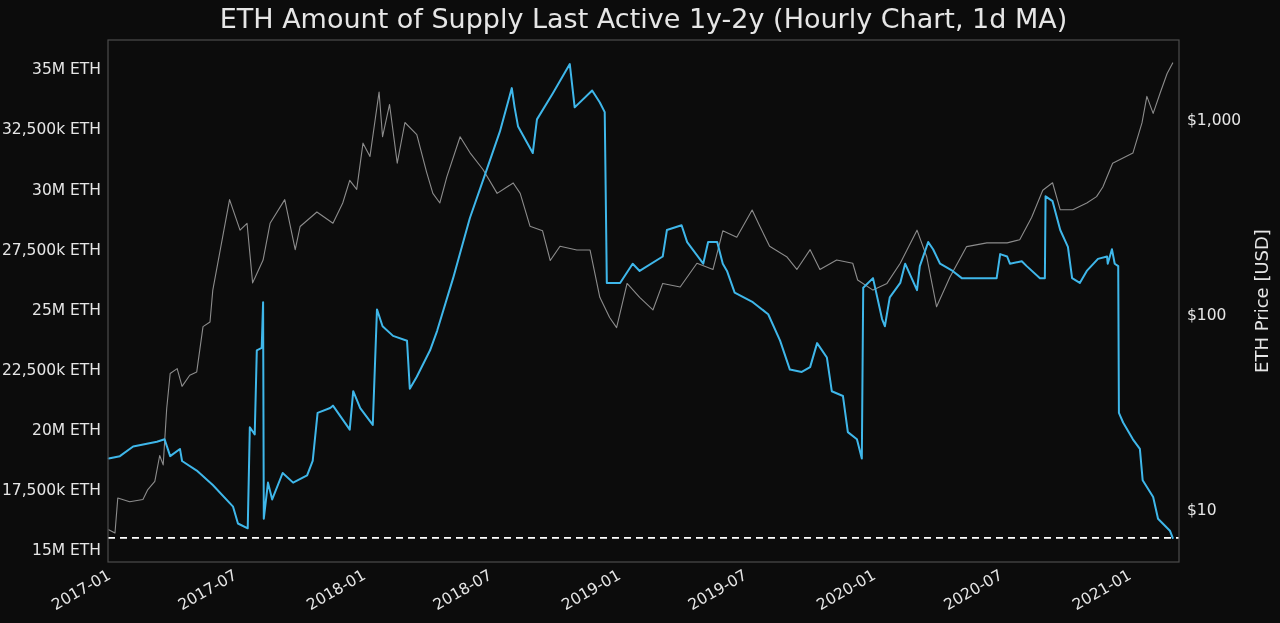 The image size is (1280, 623). I want to click on y-tick-label: 20M ETH, so click(66, 430).